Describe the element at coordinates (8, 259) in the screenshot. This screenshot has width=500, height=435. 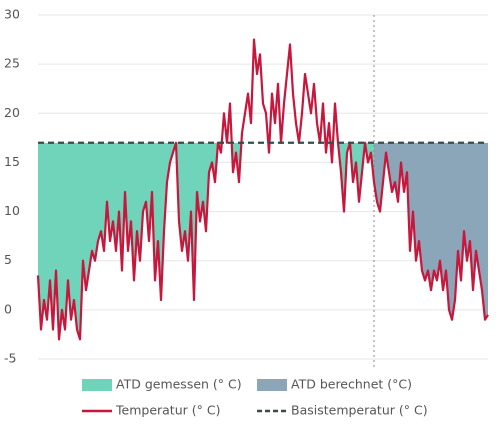
I see `y-tick-label: 5` at that location.